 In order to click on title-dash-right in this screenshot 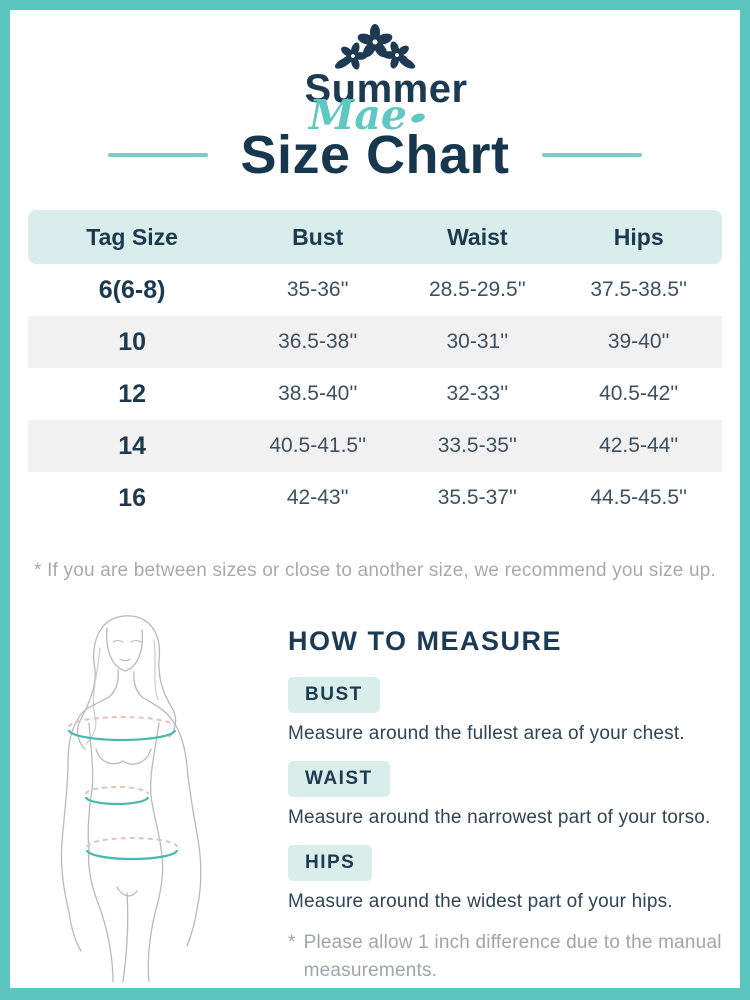, I will do `click(591, 155)`.